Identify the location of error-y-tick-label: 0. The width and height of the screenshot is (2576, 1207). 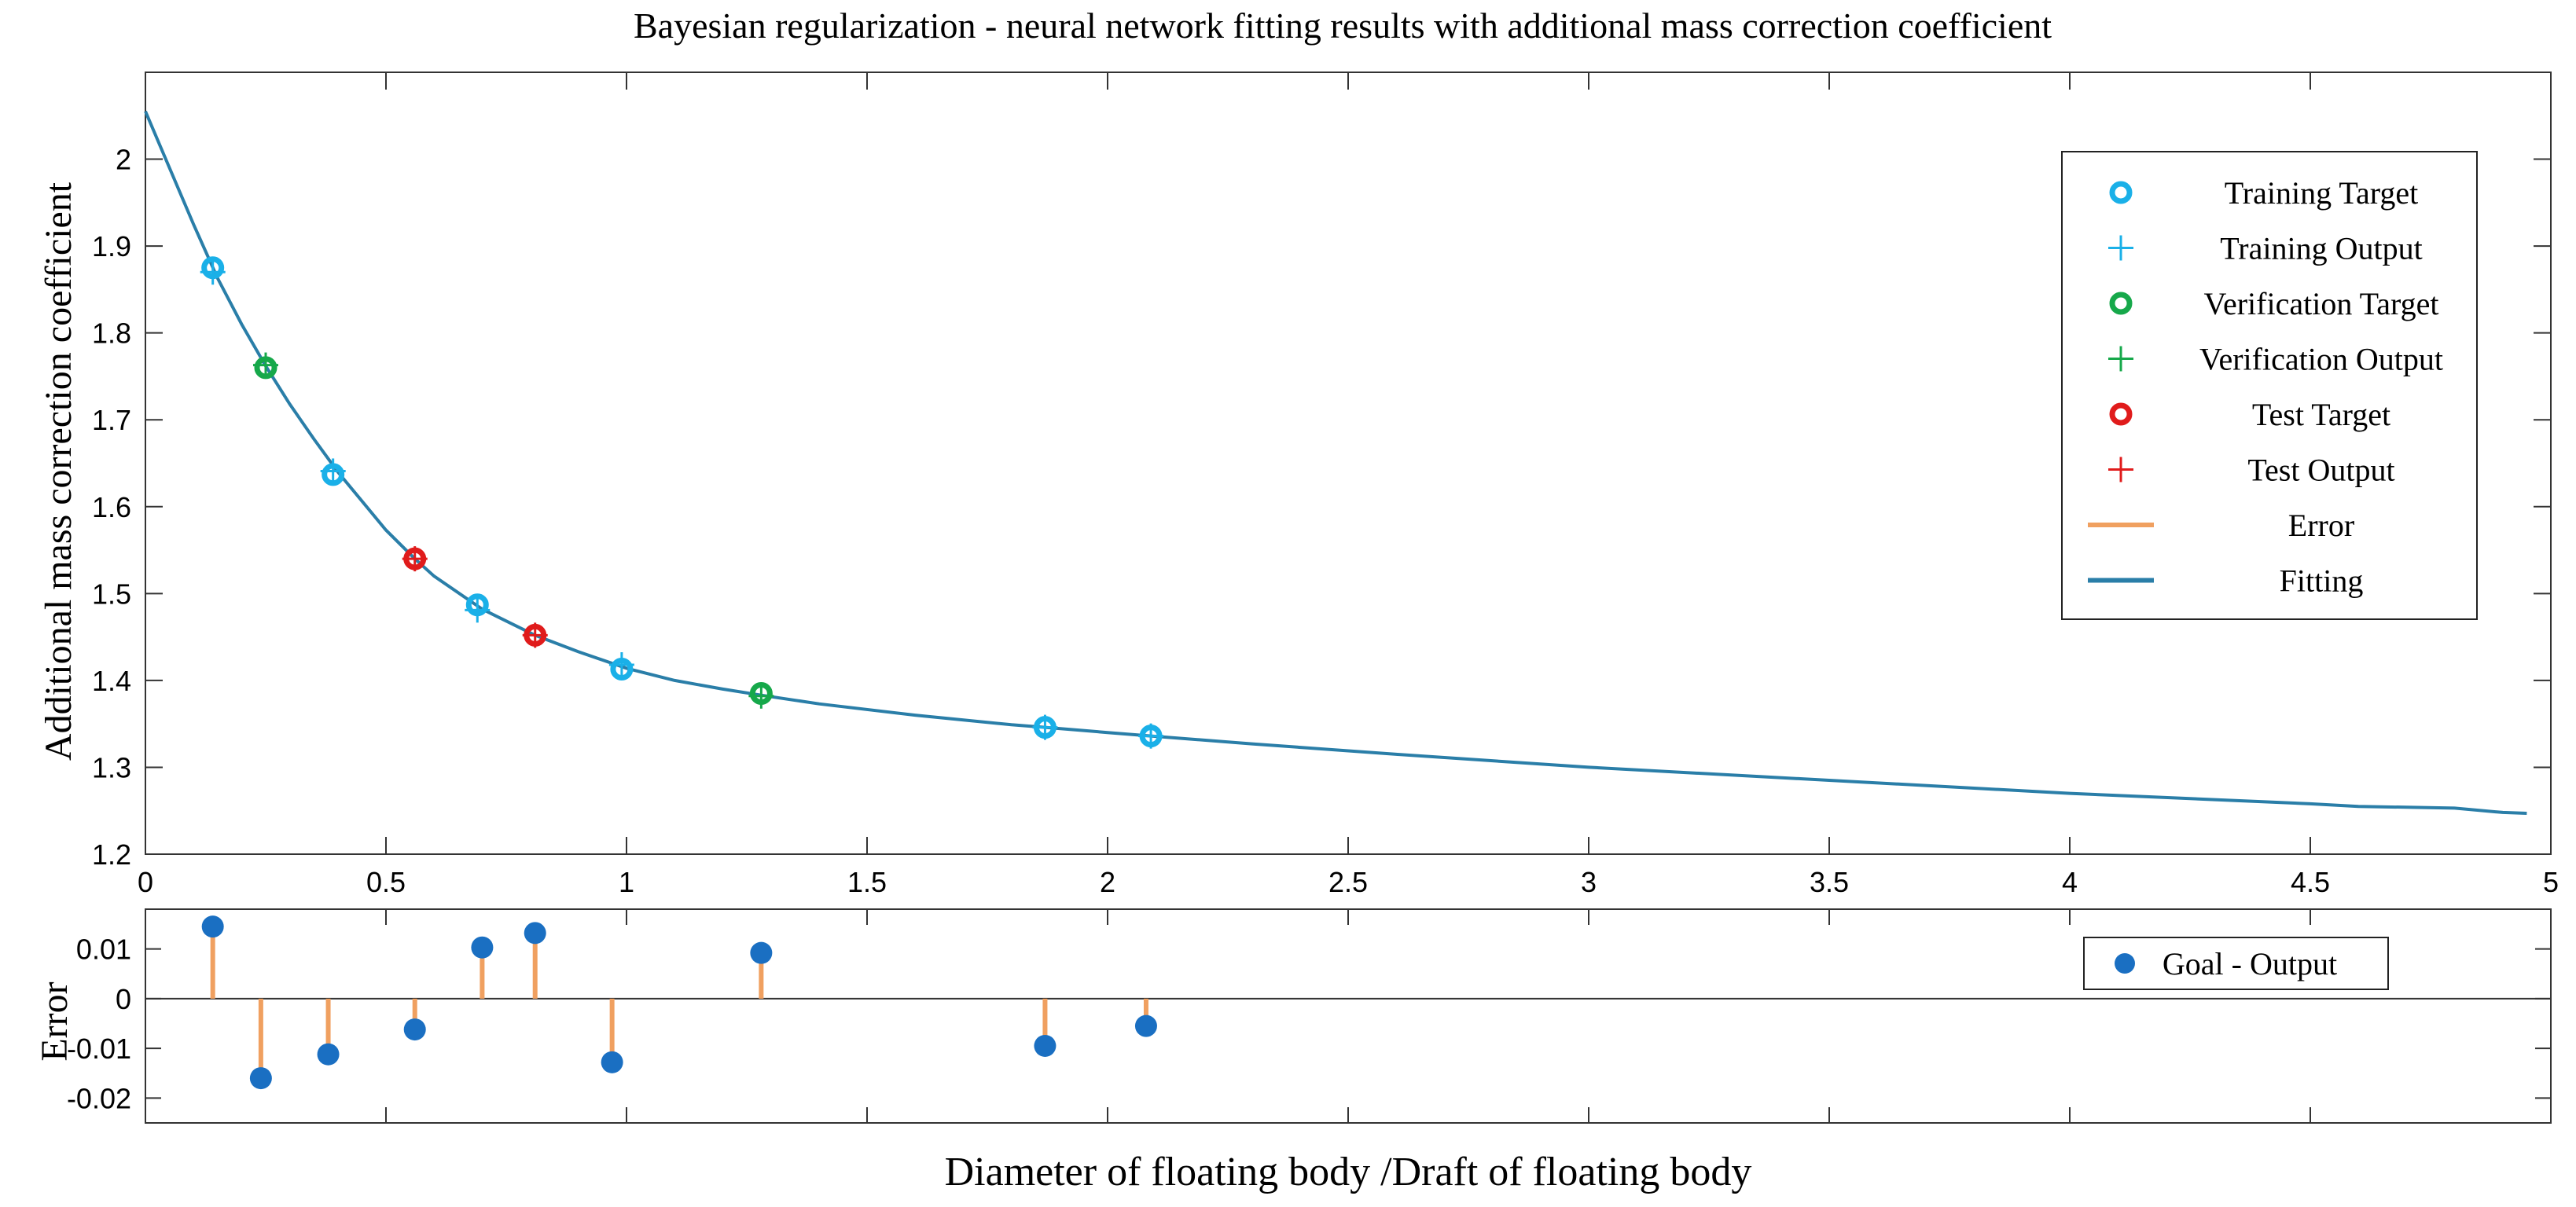
(123, 999).